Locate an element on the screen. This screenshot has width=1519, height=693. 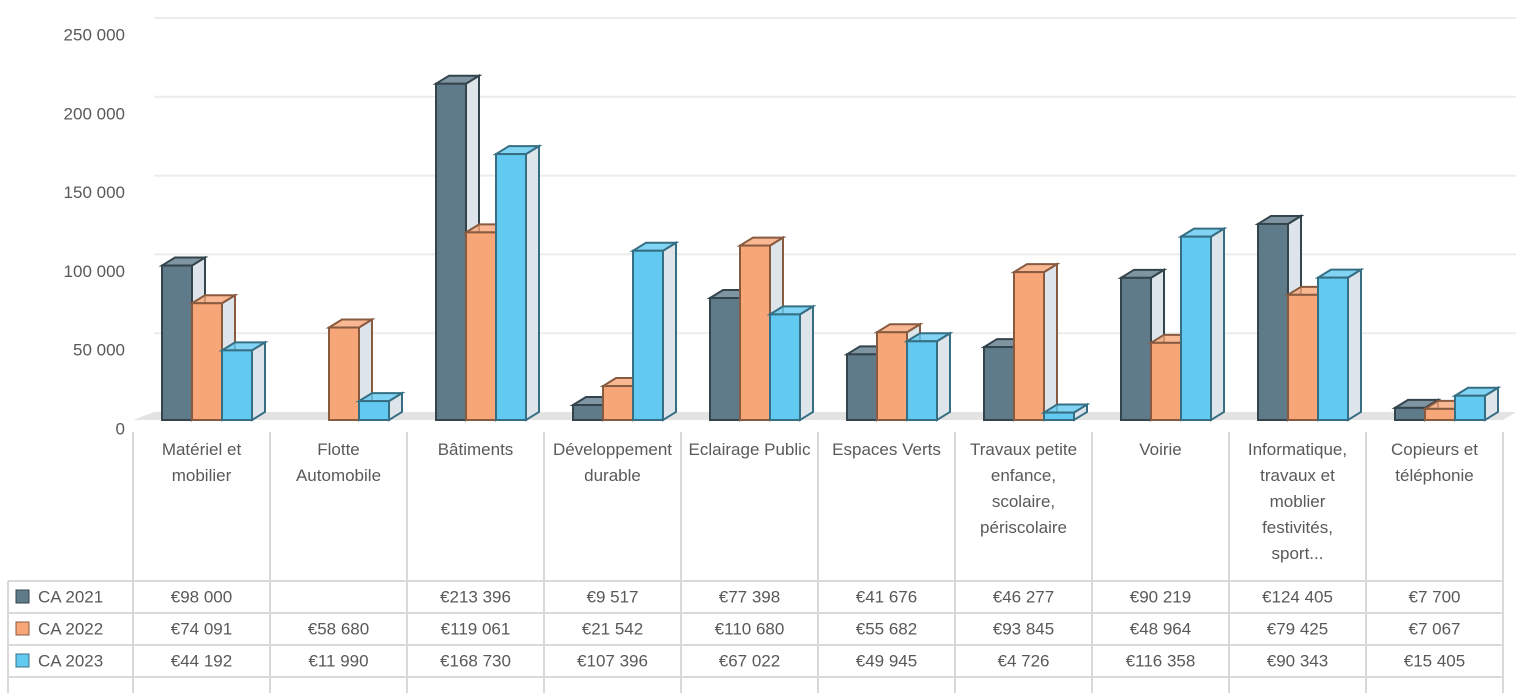
data-table-value: €79 425 is located at coordinates (1297, 628).